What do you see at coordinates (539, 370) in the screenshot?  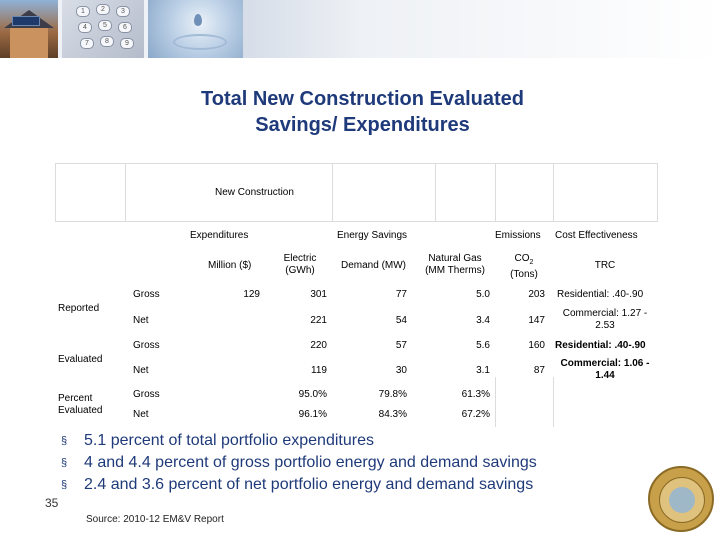 I see `cell-co2: 87` at bounding box center [539, 370].